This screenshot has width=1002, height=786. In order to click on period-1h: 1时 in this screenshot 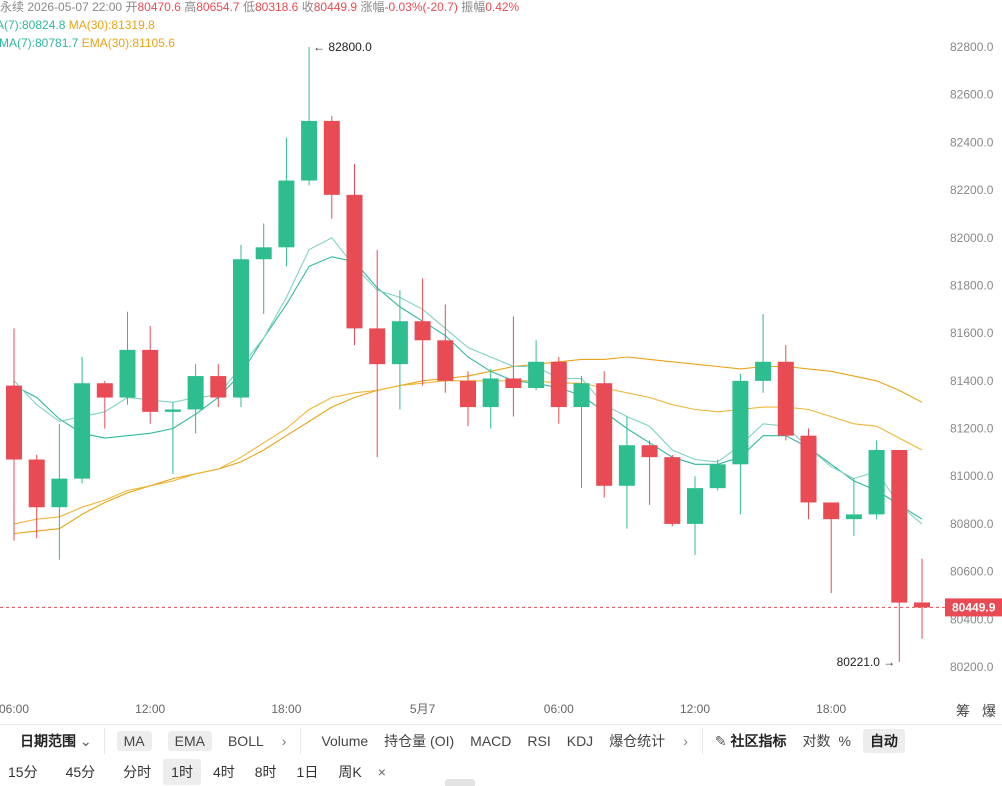, I will do `click(182, 771)`.